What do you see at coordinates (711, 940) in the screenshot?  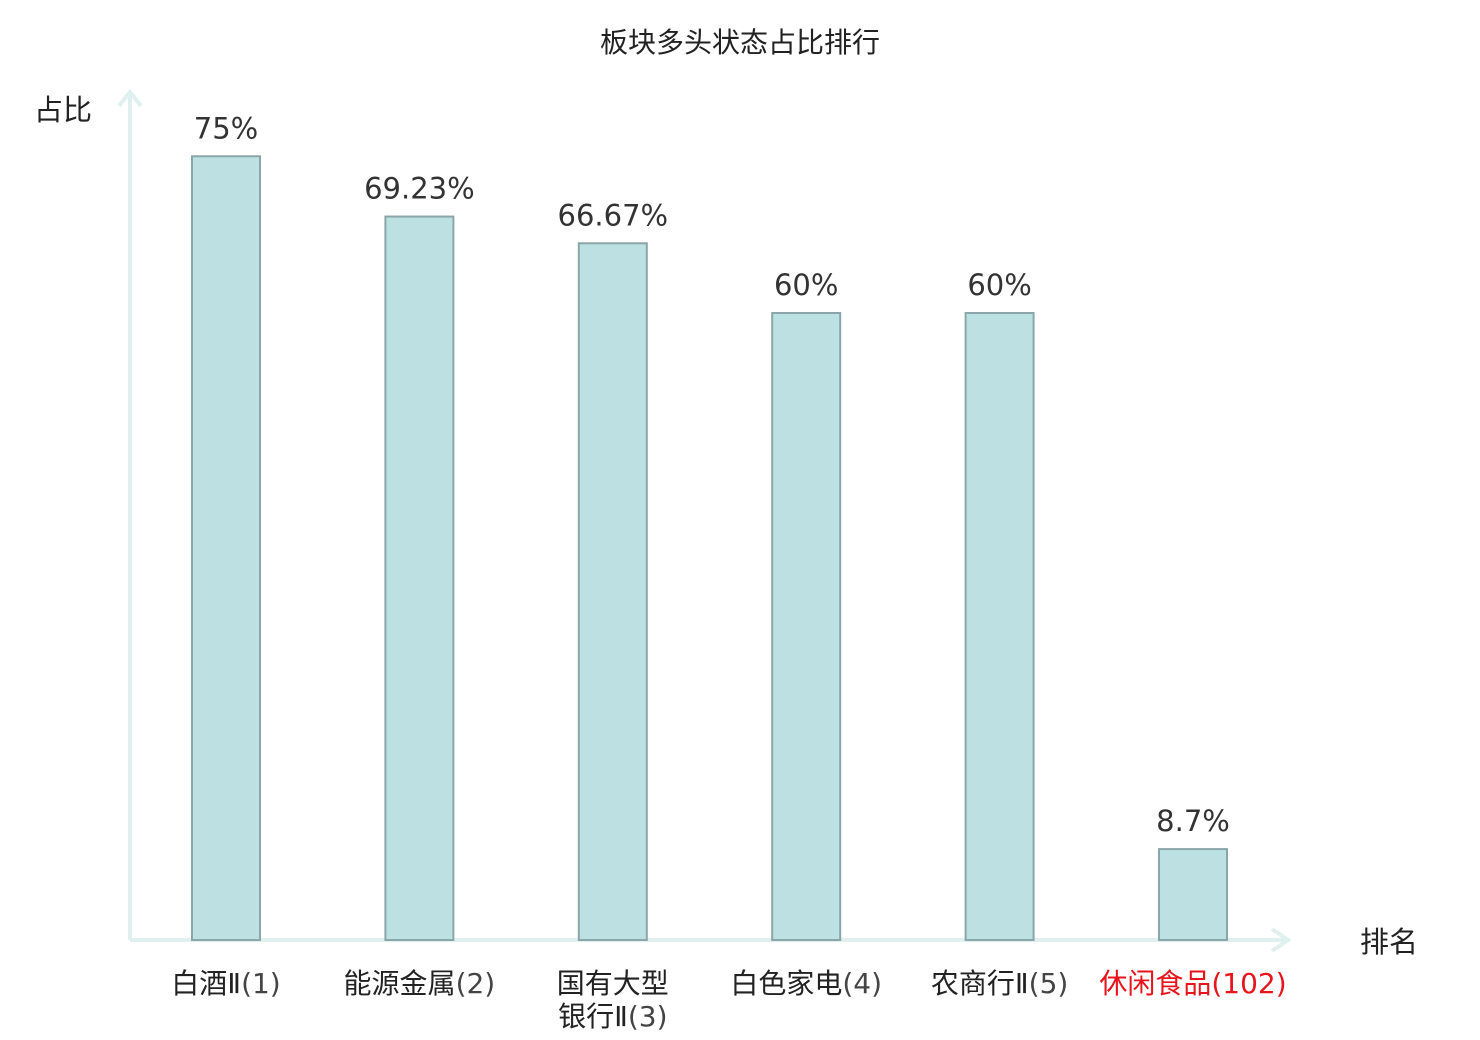 I see `x-axis` at bounding box center [711, 940].